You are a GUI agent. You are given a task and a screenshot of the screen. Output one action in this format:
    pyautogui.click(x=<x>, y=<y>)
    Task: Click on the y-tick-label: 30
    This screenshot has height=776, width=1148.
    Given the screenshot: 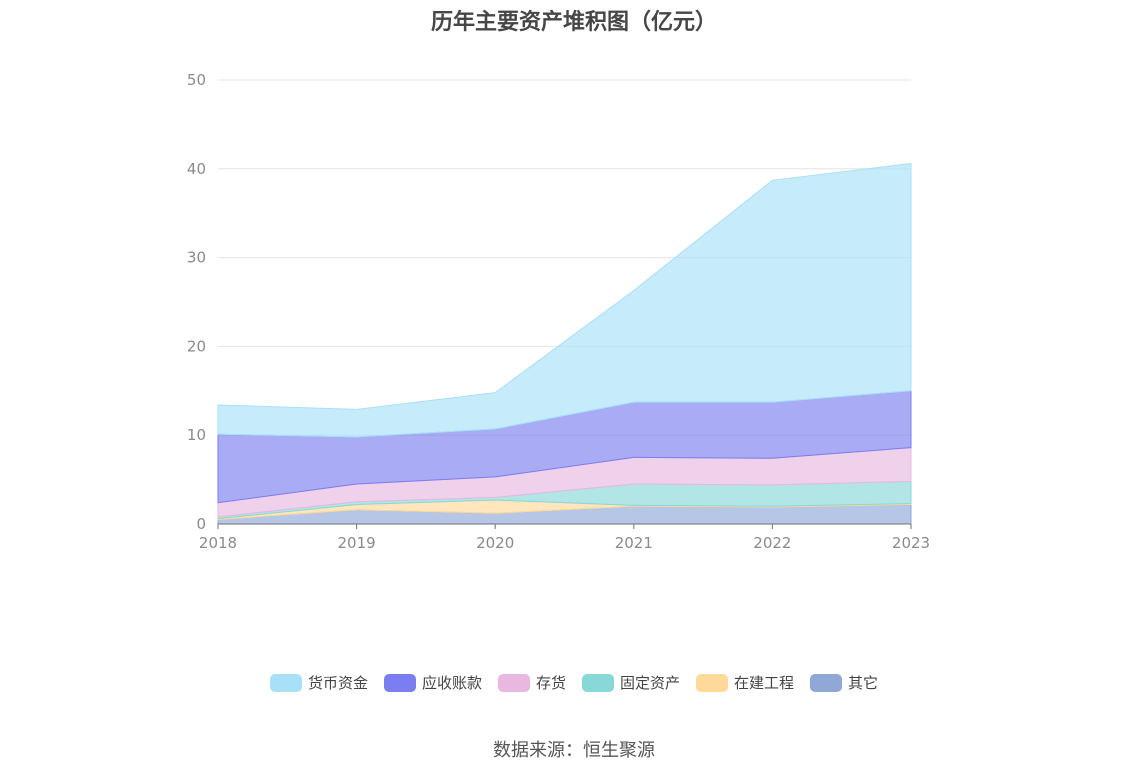 What is the action you would take?
    pyautogui.click(x=196, y=258)
    